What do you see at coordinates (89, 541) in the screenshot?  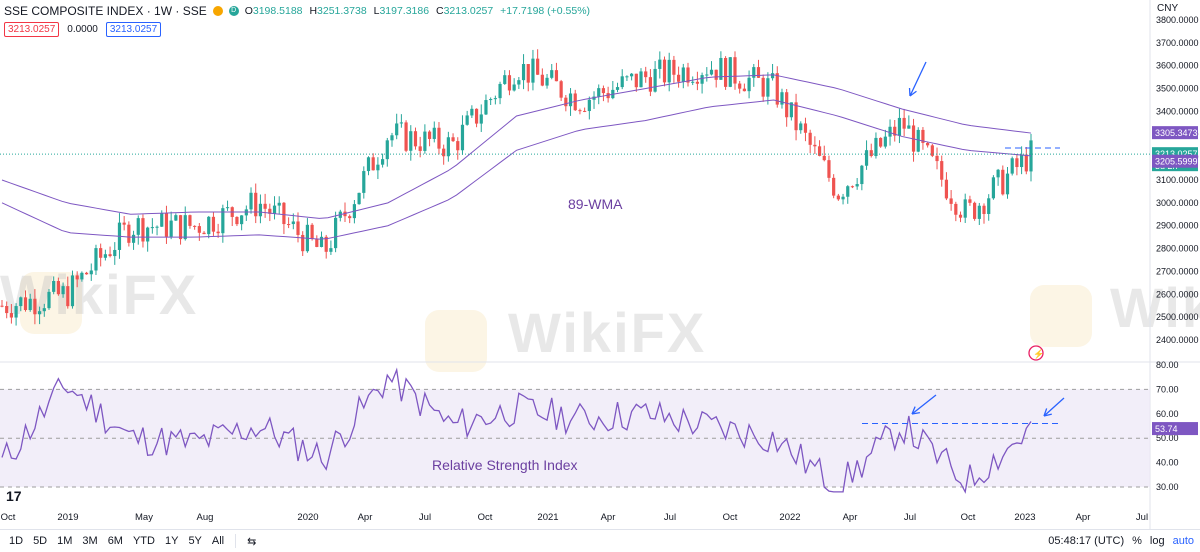 I see `range-button-3m: 3M` at bounding box center [89, 541].